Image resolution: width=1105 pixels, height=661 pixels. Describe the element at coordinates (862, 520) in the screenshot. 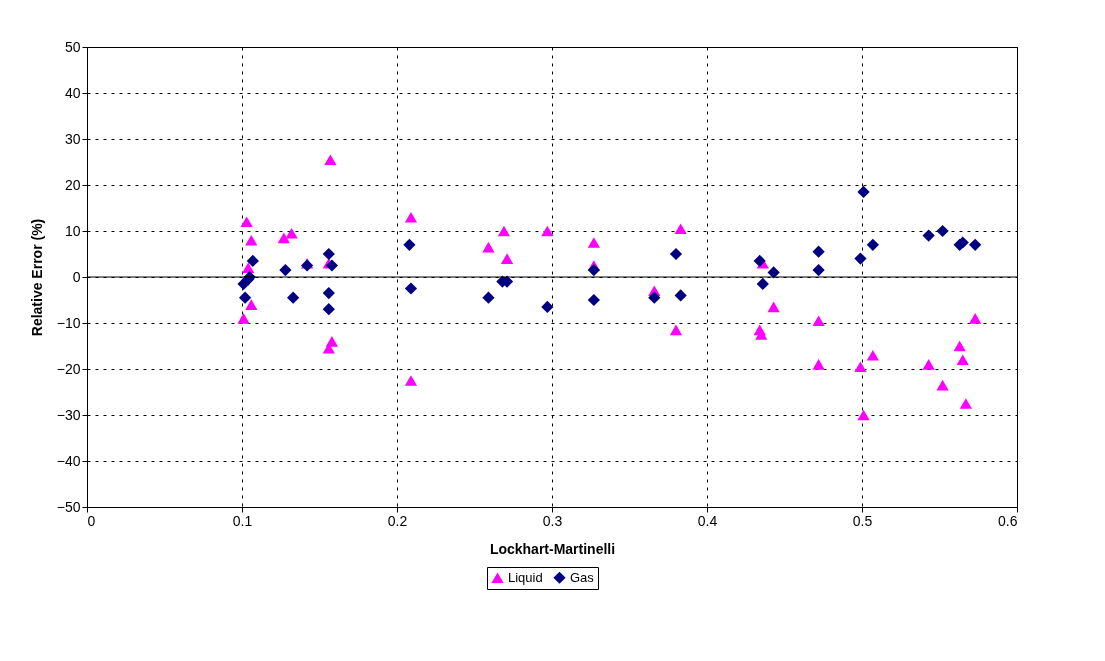

I see `x-tick-label: 0.5` at that location.